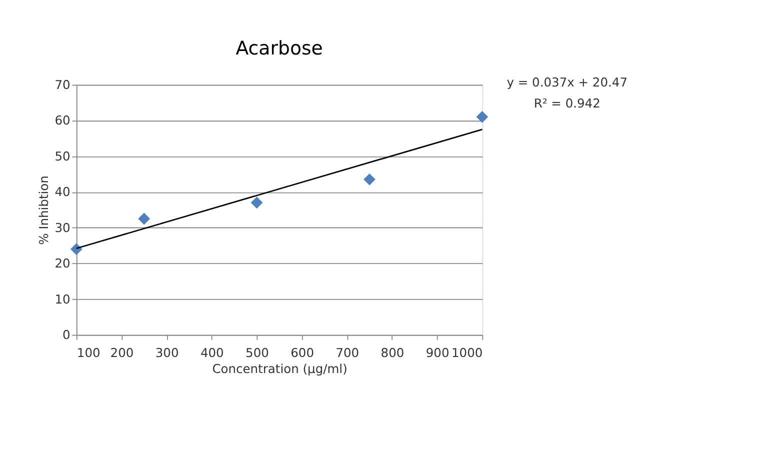 The height and width of the screenshot is (457, 770). Describe the element at coordinates (62, 192) in the screenshot. I see `y-tick-label: 40` at that location.